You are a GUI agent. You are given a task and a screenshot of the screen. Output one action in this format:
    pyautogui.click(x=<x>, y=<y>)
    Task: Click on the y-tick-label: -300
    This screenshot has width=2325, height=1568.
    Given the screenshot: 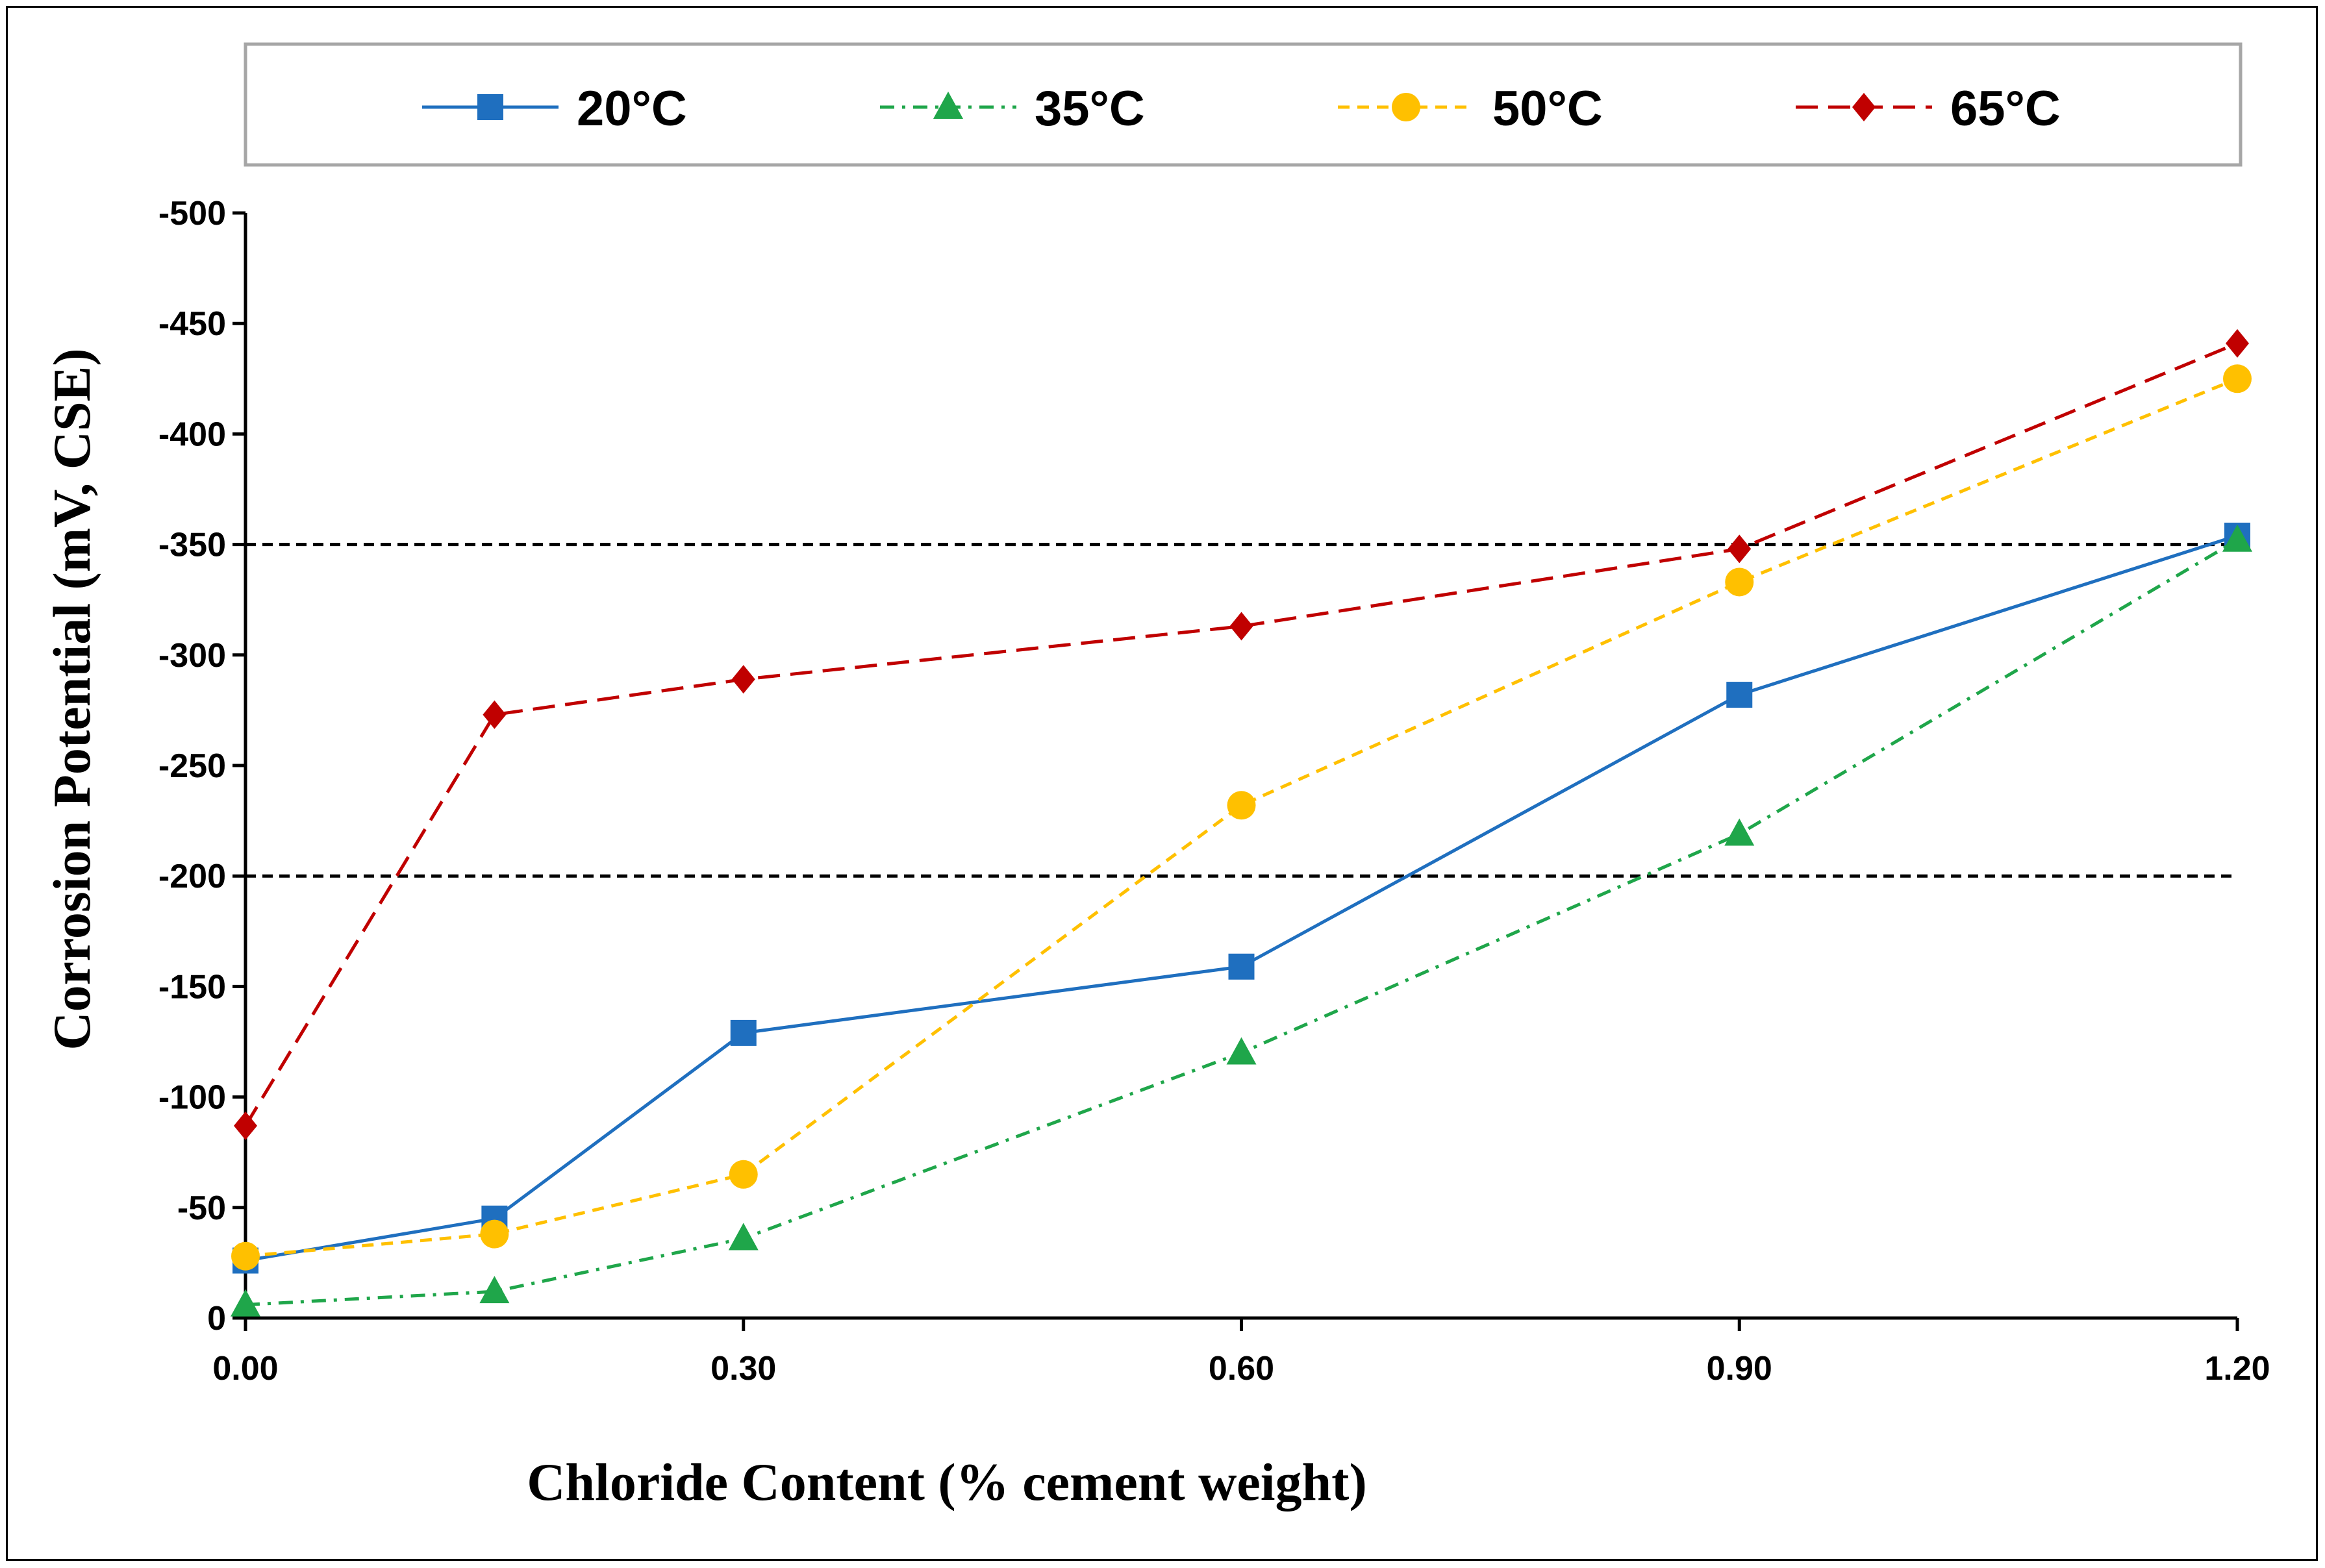 What is the action you would take?
    pyautogui.click(x=192, y=656)
    